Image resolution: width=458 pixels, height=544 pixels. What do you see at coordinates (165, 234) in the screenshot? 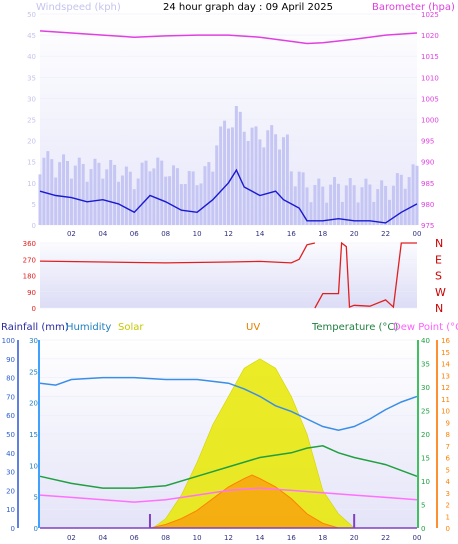
I see `wind-x-tick-label: 08` at bounding box center [165, 234].